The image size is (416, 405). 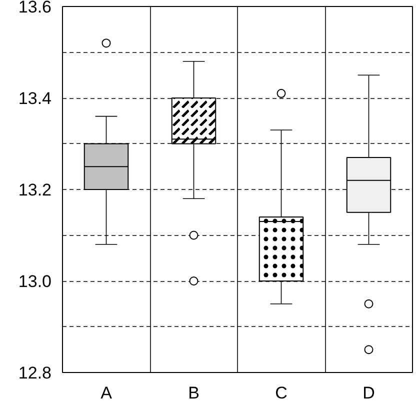 I want to click on y-tick-label: 13.6, so click(x=35, y=8).